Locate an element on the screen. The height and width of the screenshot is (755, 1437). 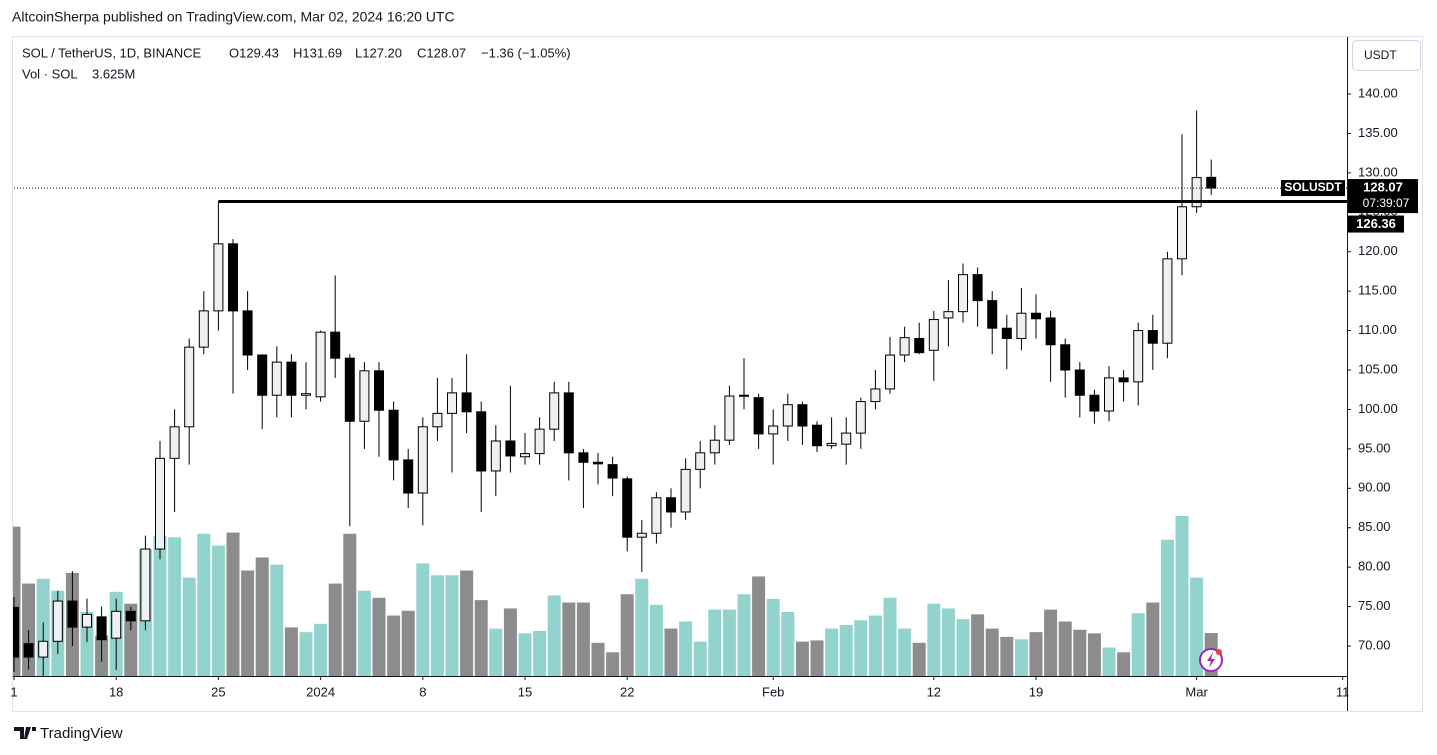
y-tick-label: 140.00 is located at coordinates (1378, 92).